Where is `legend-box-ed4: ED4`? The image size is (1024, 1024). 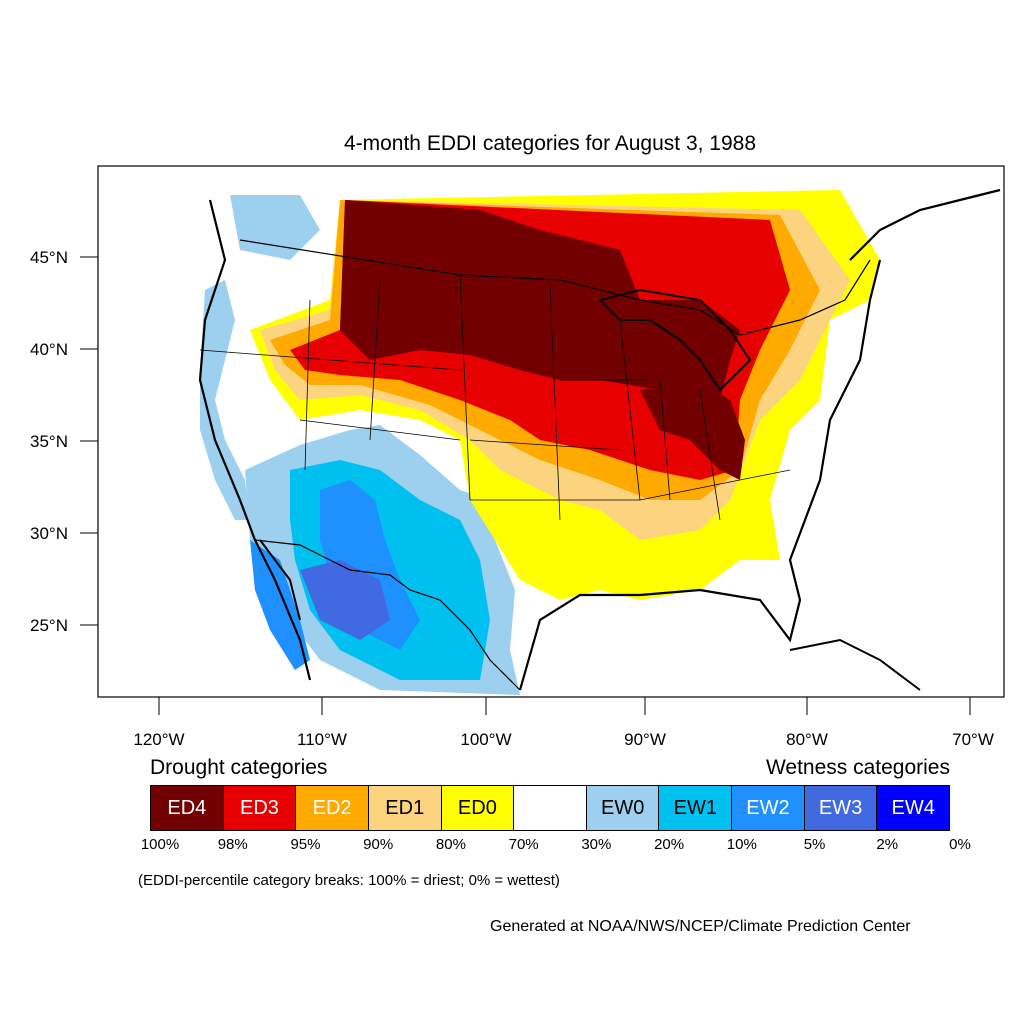 legend-box-ed4: ED4 is located at coordinates (187, 808).